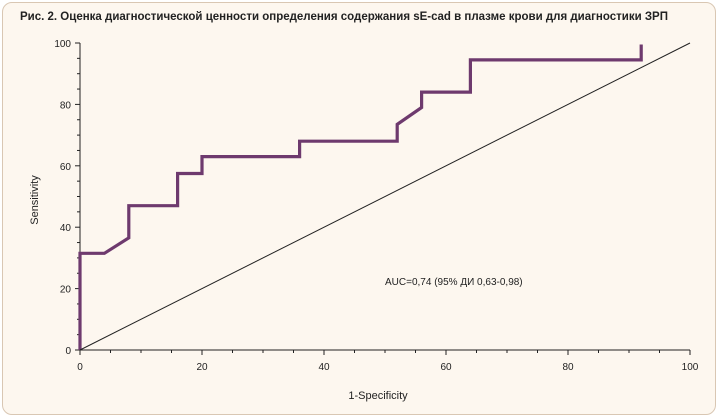 The image size is (720, 419). Describe the element at coordinates (388, 361) in the screenshot. I see `x-ticks: 0 20 40 60 80 100` at that location.